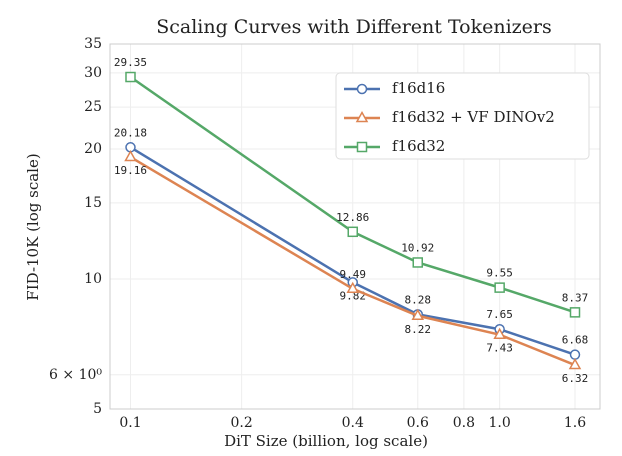 The width and height of the screenshot is (622, 456). Describe the element at coordinates (326, 441) in the screenshot. I see `x-axis-label: DiT Size (billion, log scale)` at that location.